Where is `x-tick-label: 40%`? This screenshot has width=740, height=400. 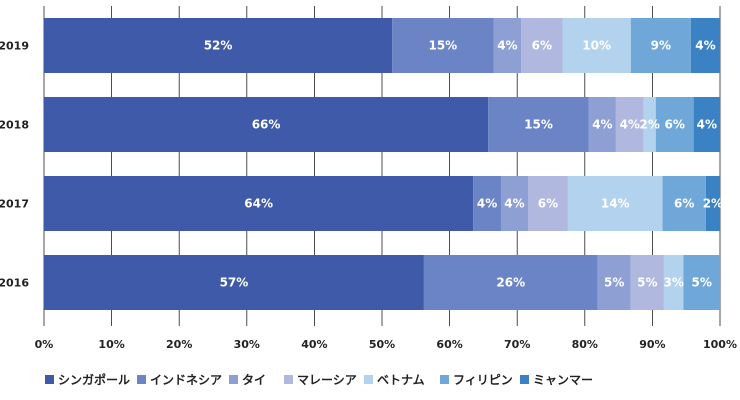 x-tick-label: 40% is located at coordinates (314, 344).